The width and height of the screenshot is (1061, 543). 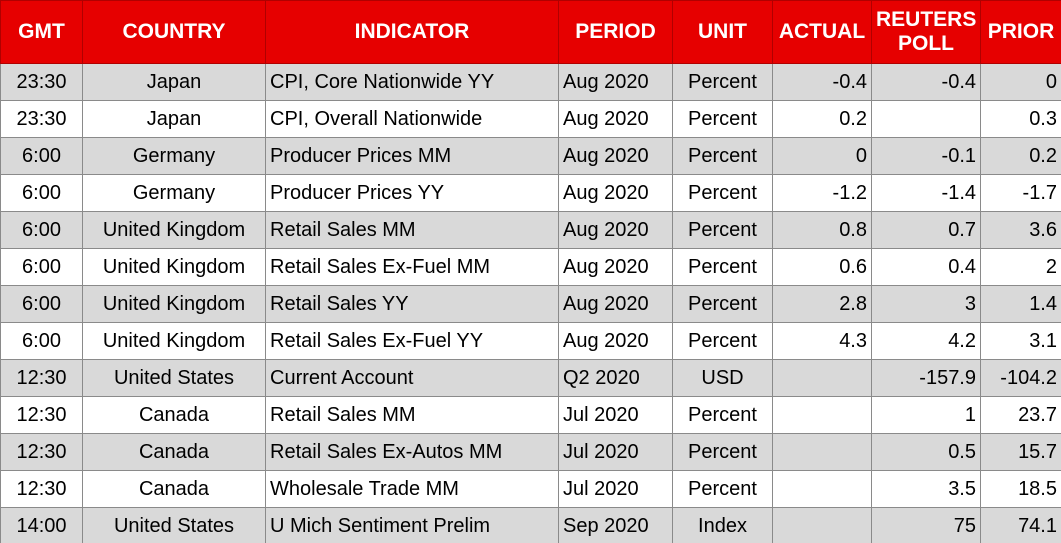 I want to click on table-cell: 4.3, so click(x=822, y=341).